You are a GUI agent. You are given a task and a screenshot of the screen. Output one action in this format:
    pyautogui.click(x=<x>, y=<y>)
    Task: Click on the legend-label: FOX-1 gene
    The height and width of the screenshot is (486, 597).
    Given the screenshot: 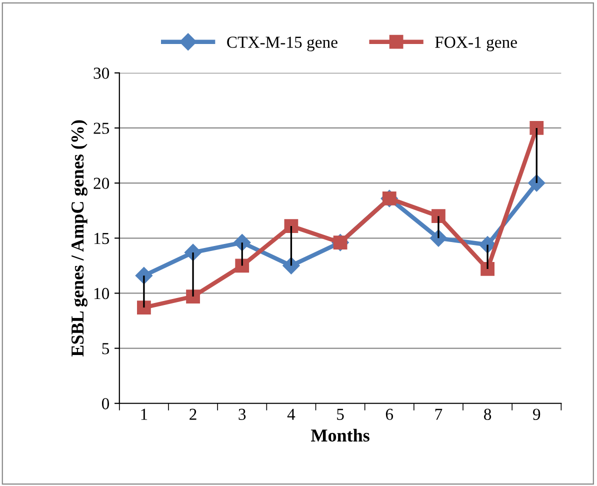 What is the action you would take?
    pyautogui.click(x=476, y=44)
    